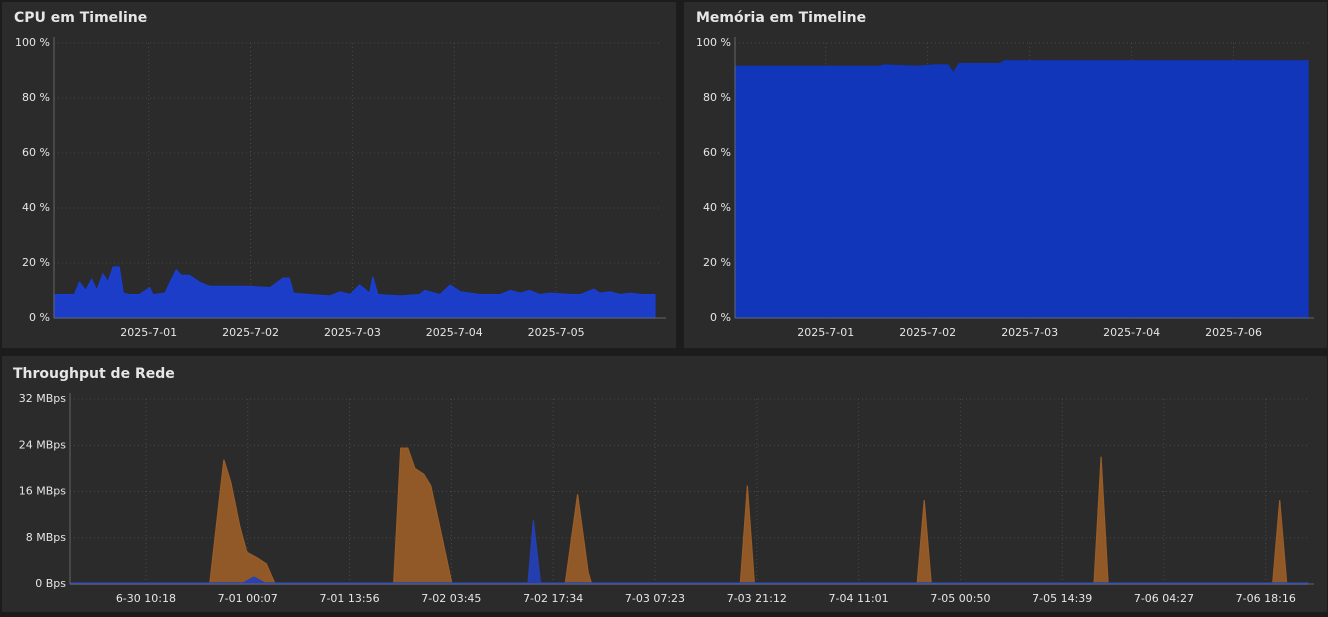 The width and height of the screenshot is (1328, 617). I want to click on x-tick-label: 7-05 00:50, so click(960, 598).